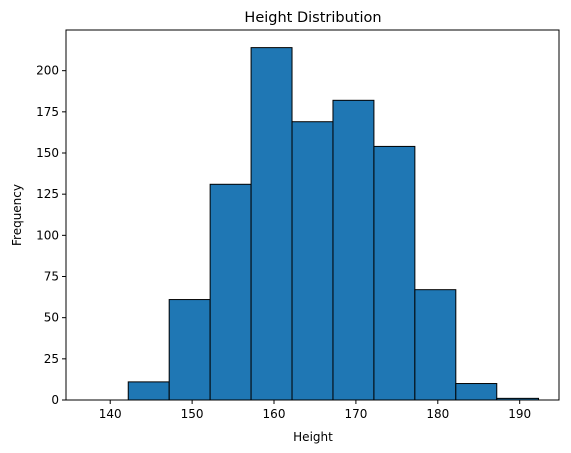 The width and height of the screenshot is (571, 453). What do you see at coordinates (192, 414) in the screenshot?
I see `x-tick-label: 150` at bounding box center [192, 414].